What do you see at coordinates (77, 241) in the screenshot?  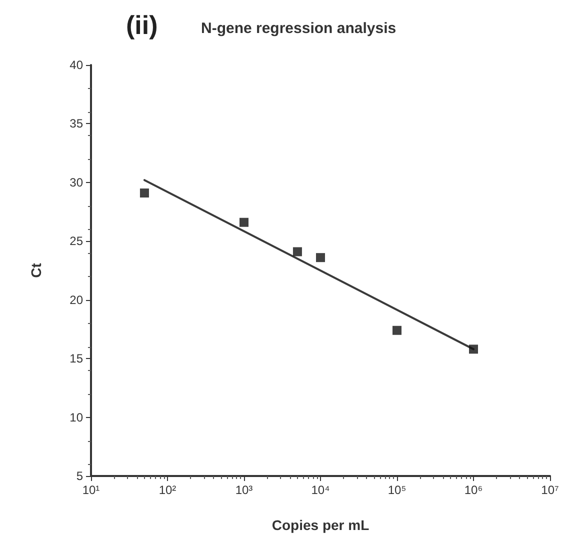 I see `y-tick-label: 25` at bounding box center [77, 241].